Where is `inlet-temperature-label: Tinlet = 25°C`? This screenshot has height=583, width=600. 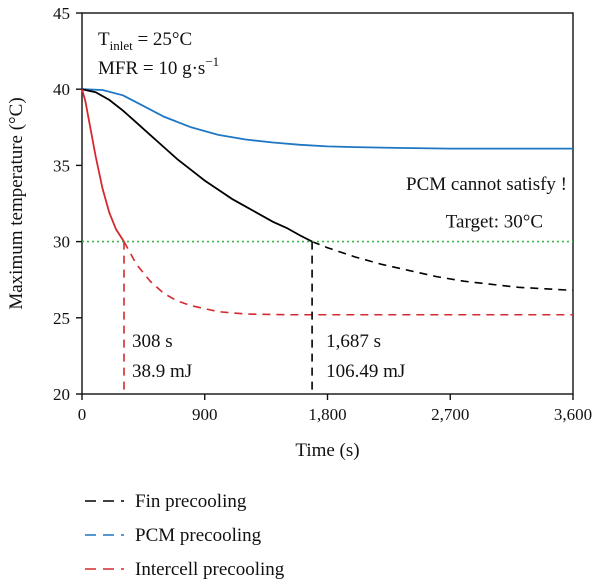 inlet-temperature-label: Tinlet = 25°C is located at coordinates (145, 41).